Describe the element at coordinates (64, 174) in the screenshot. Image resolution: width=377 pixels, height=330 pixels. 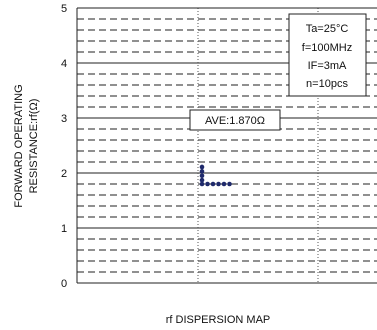
I see `y-tick-label: 2` at that location.